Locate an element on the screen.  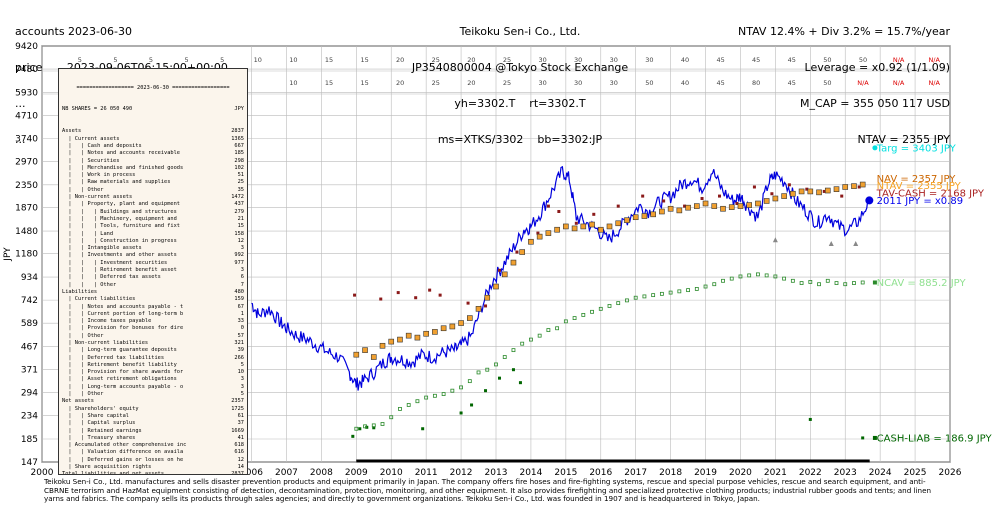
balance-sheet-value: 3 is located at coordinates (242, 270).